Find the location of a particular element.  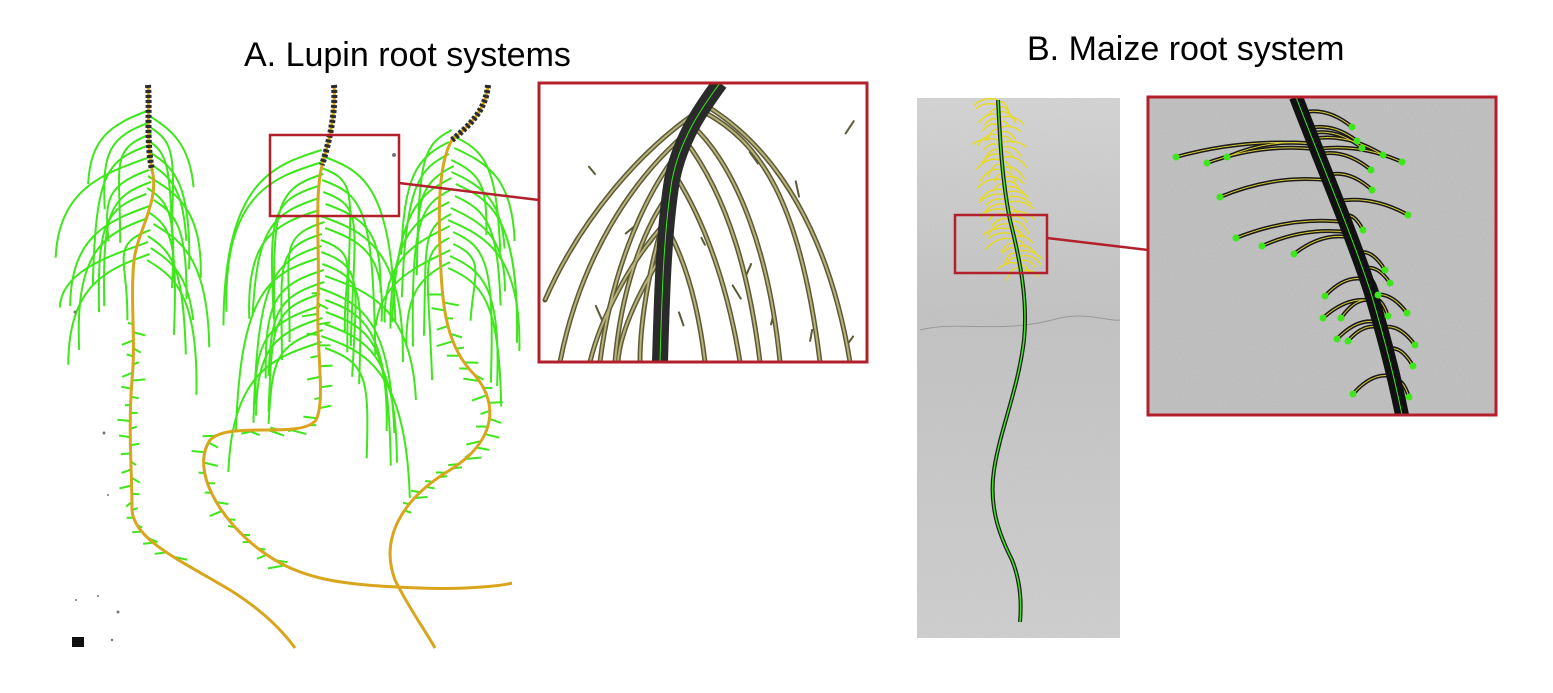

lupin-highlight-box is located at coordinates (334, 175).